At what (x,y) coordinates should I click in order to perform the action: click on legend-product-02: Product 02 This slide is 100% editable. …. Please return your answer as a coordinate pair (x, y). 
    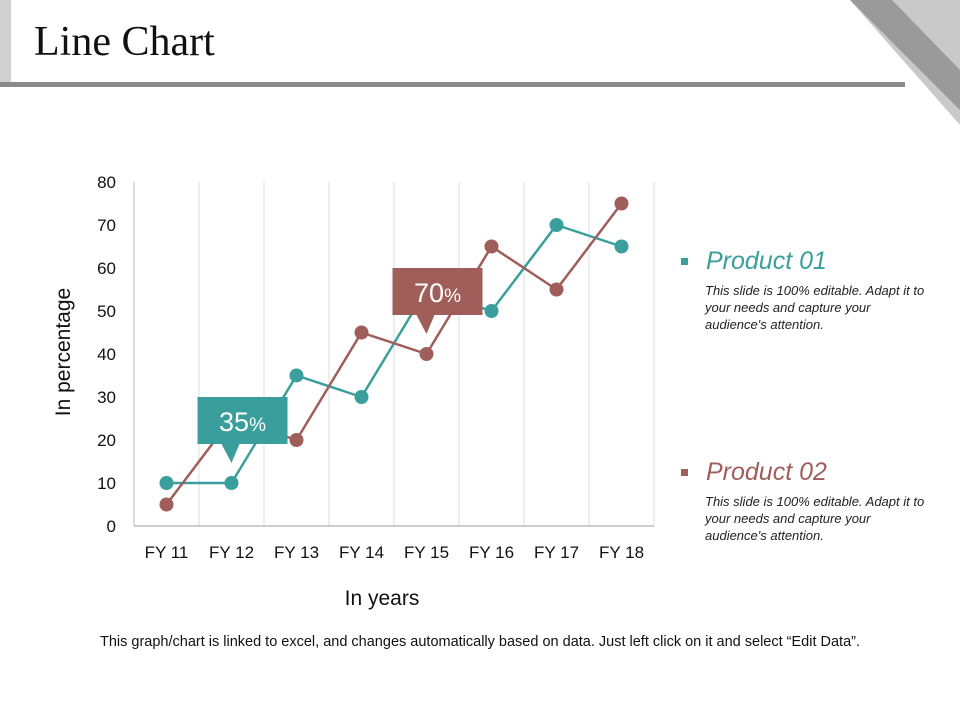
    Looking at the image, I should click on (806, 501).